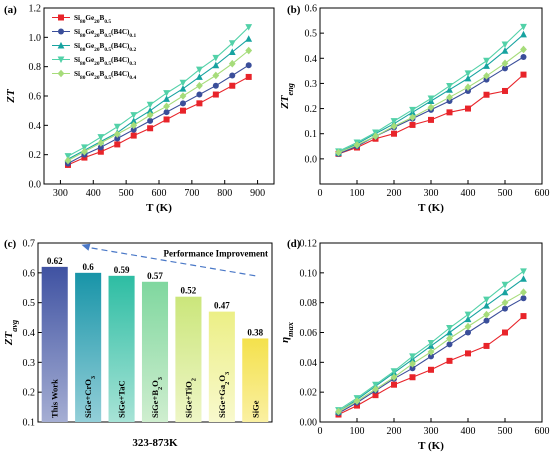  What do you see at coordinates (35, 9) in the screenshot?
I see `y-tick-label: 1.2` at bounding box center [35, 9].